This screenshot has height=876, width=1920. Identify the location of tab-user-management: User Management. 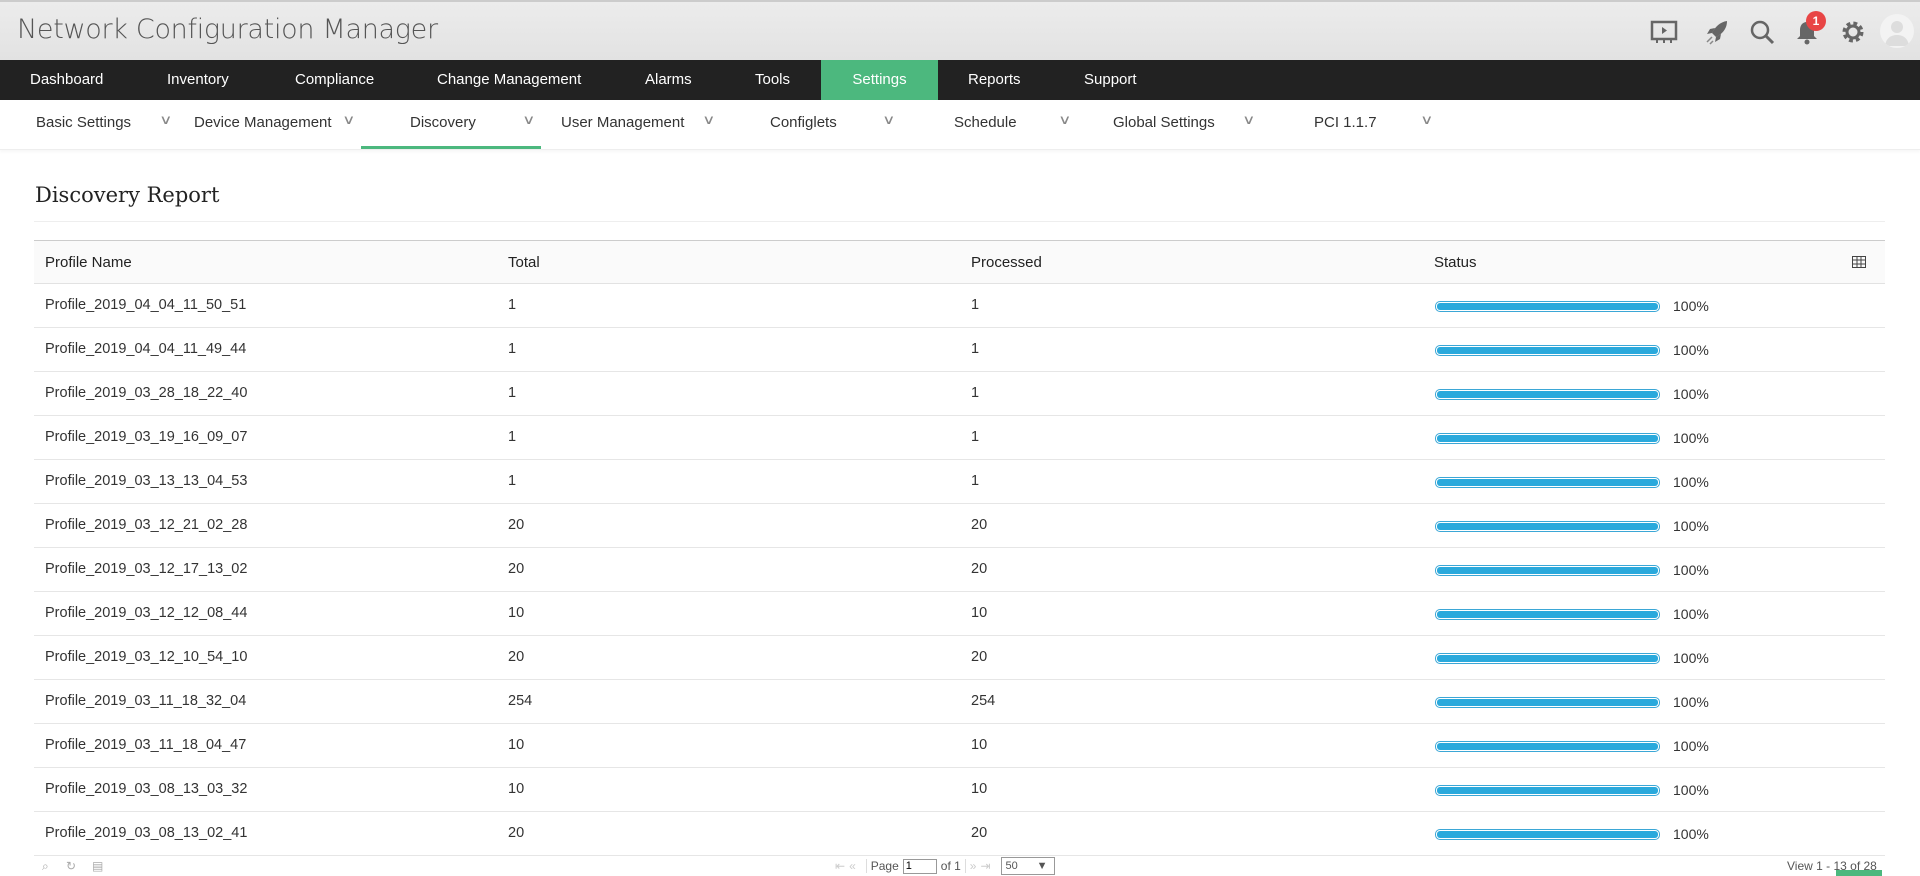
(623, 122).